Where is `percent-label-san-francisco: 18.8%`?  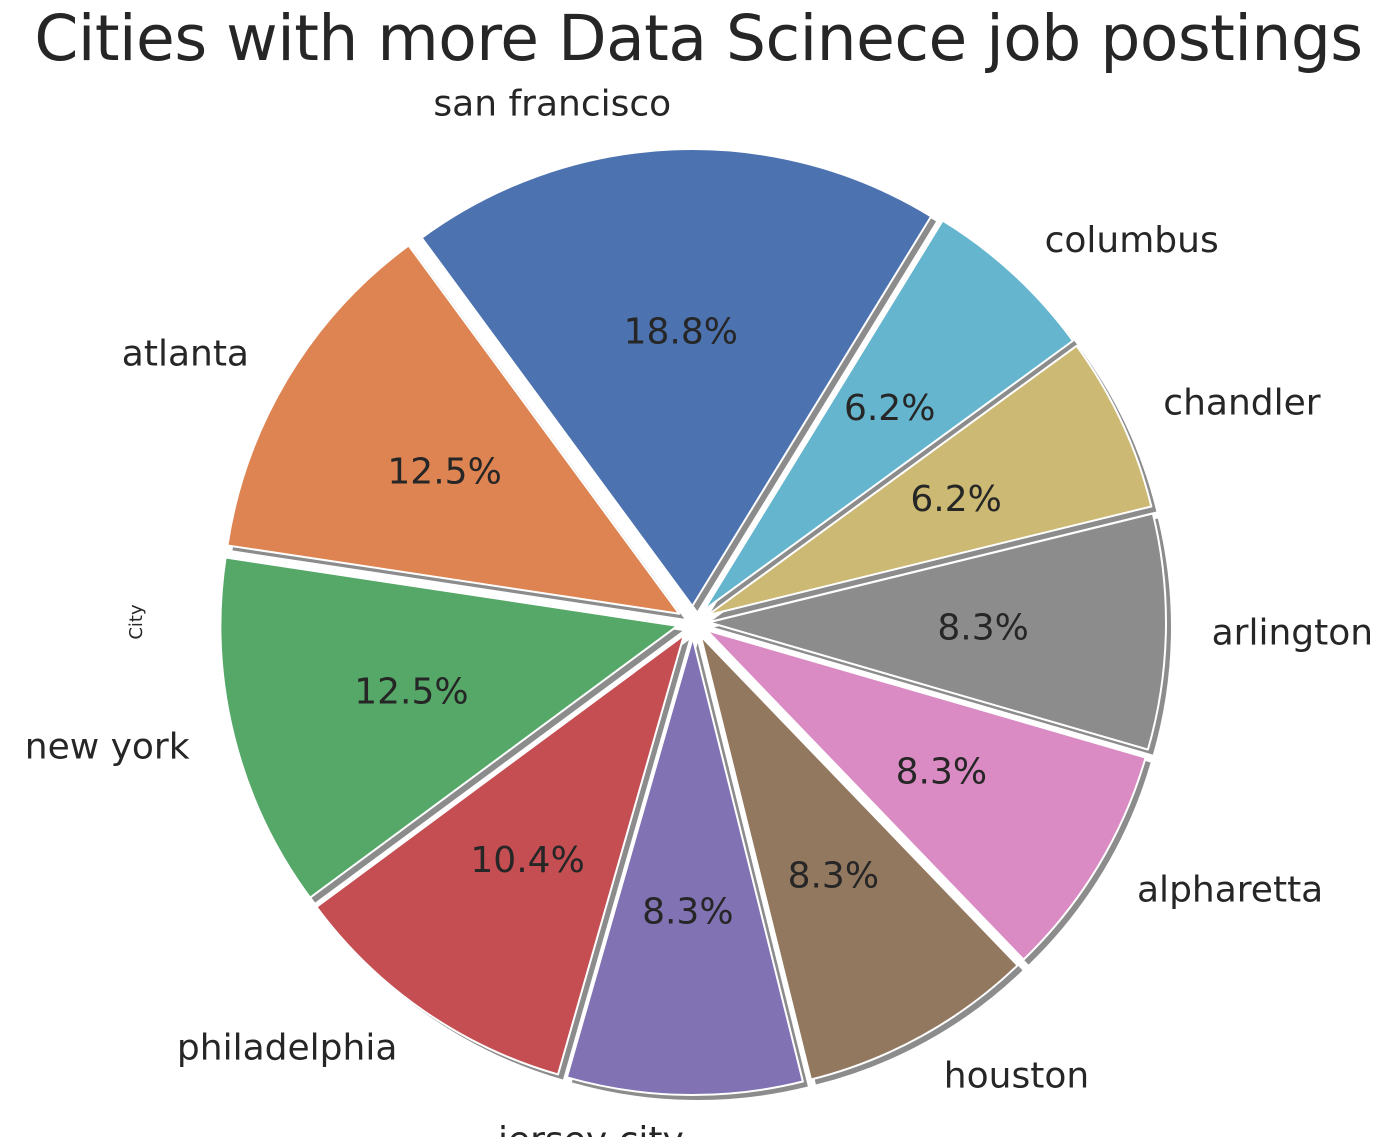 percent-label-san-francisco: 18.8% is located at coordinates (681, 332).